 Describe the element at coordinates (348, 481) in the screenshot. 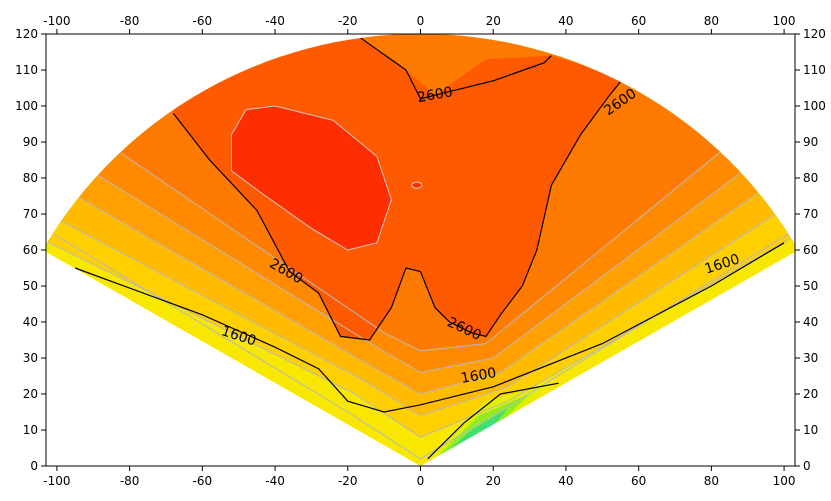

I see `x-tick-label-bottom: -20` at that location.